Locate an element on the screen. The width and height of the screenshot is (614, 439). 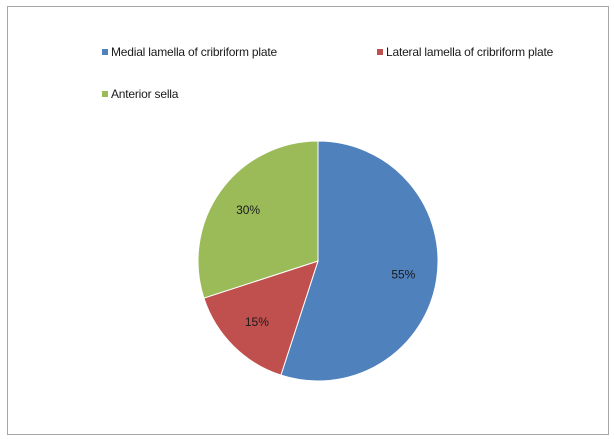
legend-item-lateral-lamella: Lateral lamella of cribriform plate is located at coordinates (465, 52).